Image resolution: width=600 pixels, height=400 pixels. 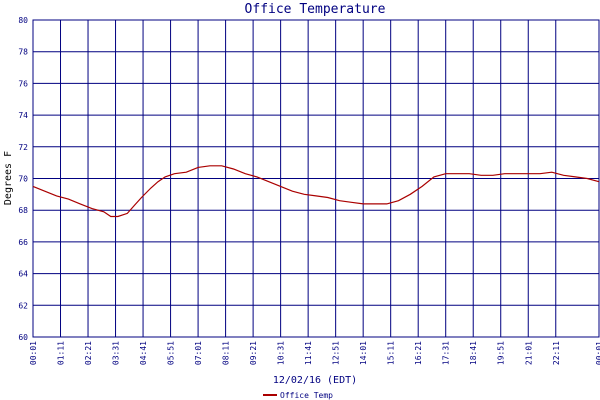 What do you see at coordinates (281, 353) in the screenshot?
I see `x-tick-label: 10:31` at bounding box center [281, 353].